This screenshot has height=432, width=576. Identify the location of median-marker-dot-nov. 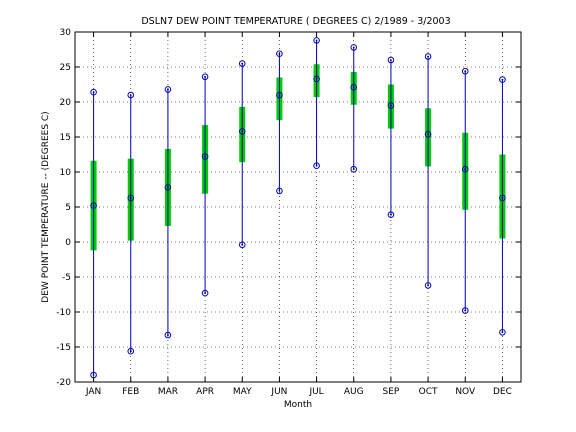
(465, 169).